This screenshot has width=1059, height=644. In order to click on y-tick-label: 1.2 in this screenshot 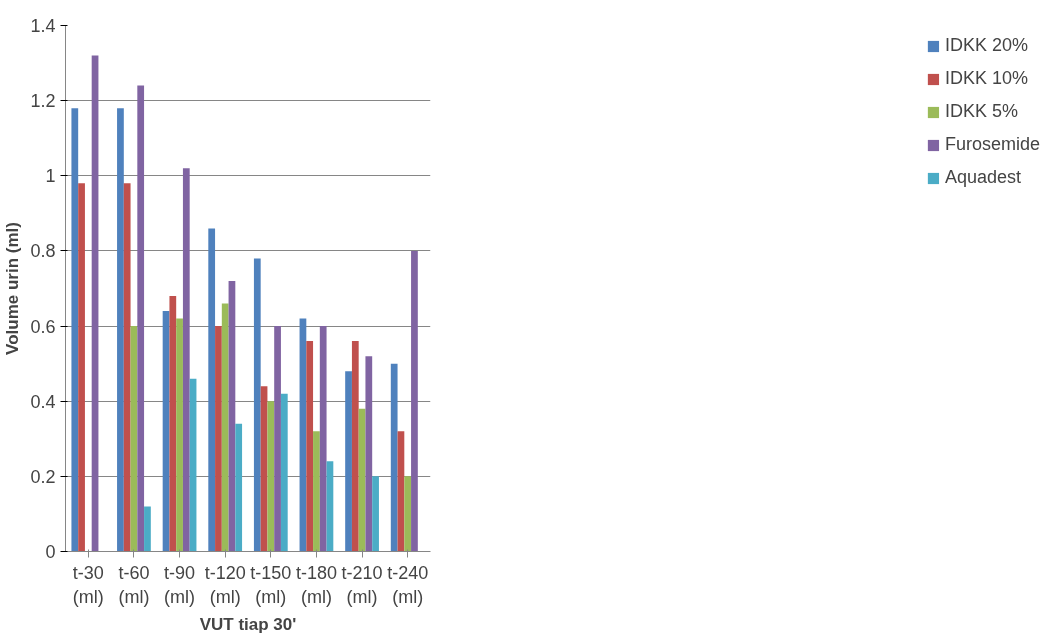, I will do `click(43, 101)`.